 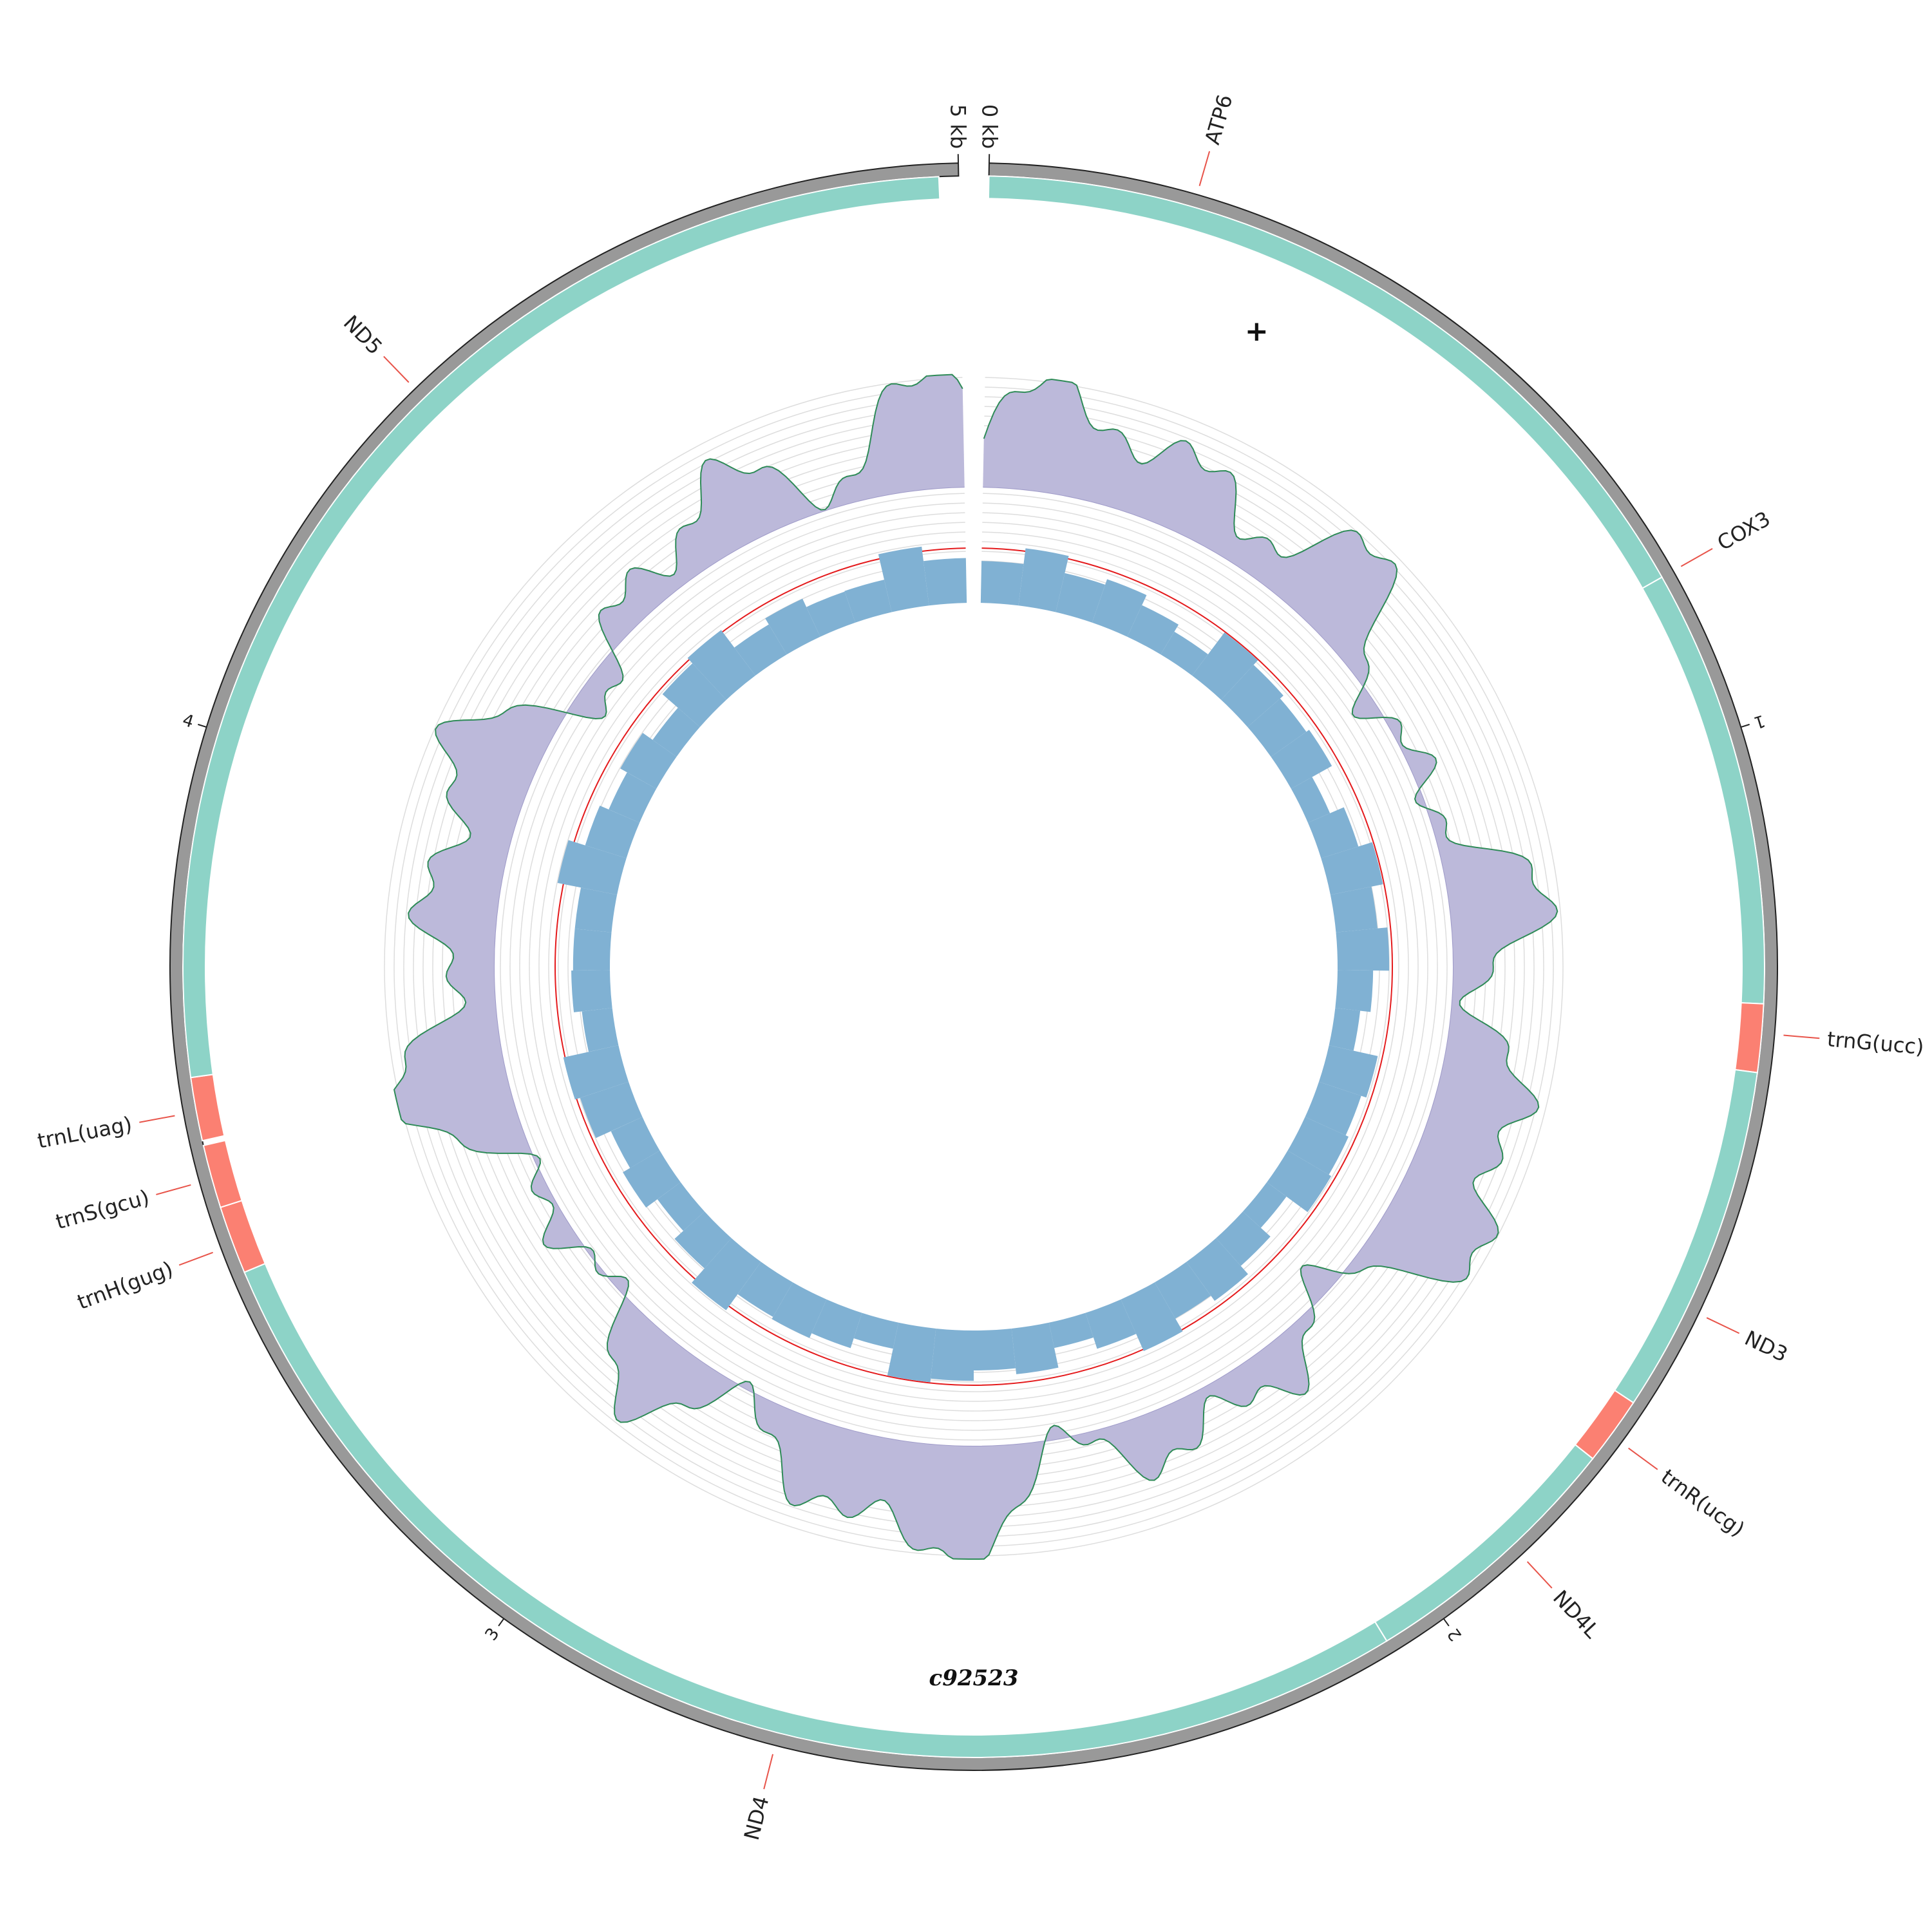 What do you see at coordinates (1686, 1236) in the screenshot?
I see `feature-nd3` at bounding box center [1686, 1236].